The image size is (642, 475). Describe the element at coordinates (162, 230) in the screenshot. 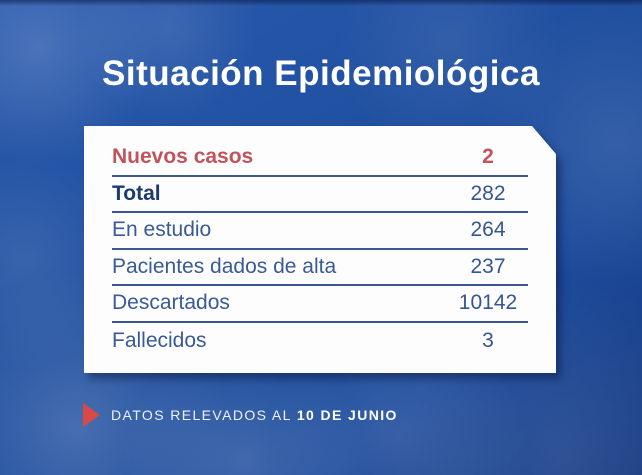

I see `row-label: En estudio` at that location.